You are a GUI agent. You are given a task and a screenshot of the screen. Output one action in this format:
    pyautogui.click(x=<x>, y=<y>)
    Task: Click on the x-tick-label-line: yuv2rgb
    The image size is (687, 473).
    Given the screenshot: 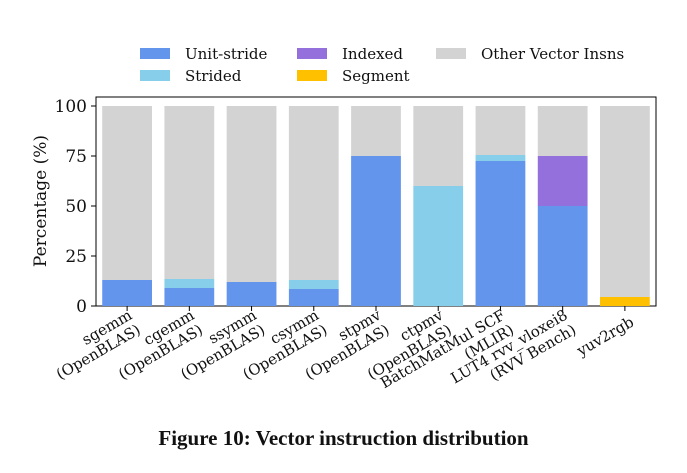 What is the action you would take?
    pyautogui.click(x=605, y=336)
    